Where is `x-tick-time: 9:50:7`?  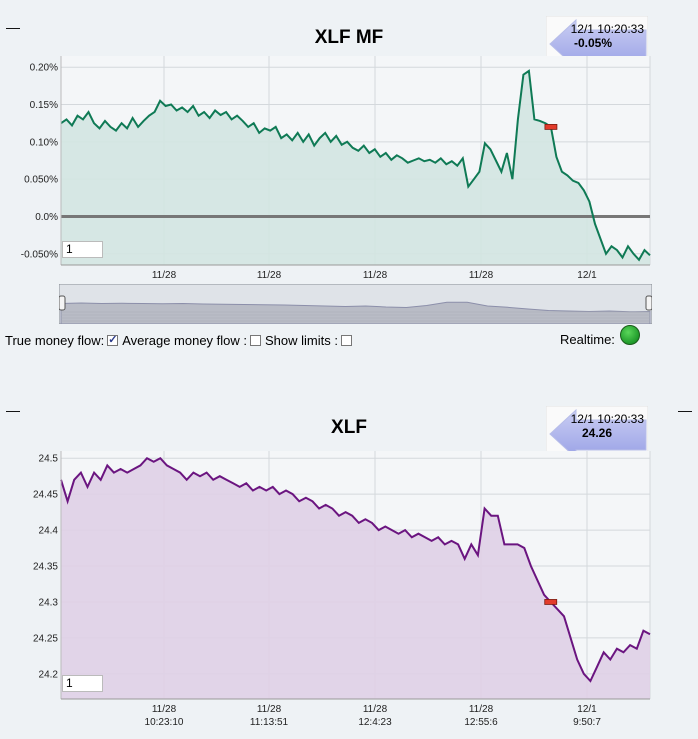 x-tick-time: 9:50:7 is located at coordinates (587, 722).